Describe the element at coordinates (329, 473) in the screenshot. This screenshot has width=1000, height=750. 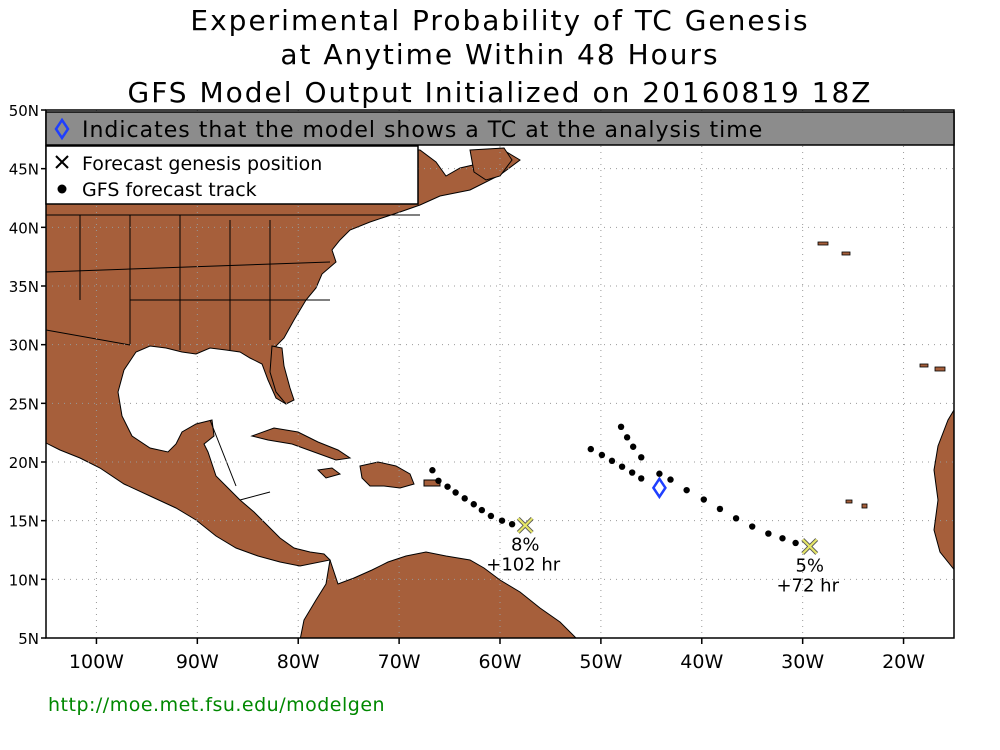
I see `jamaica-island` at that location.